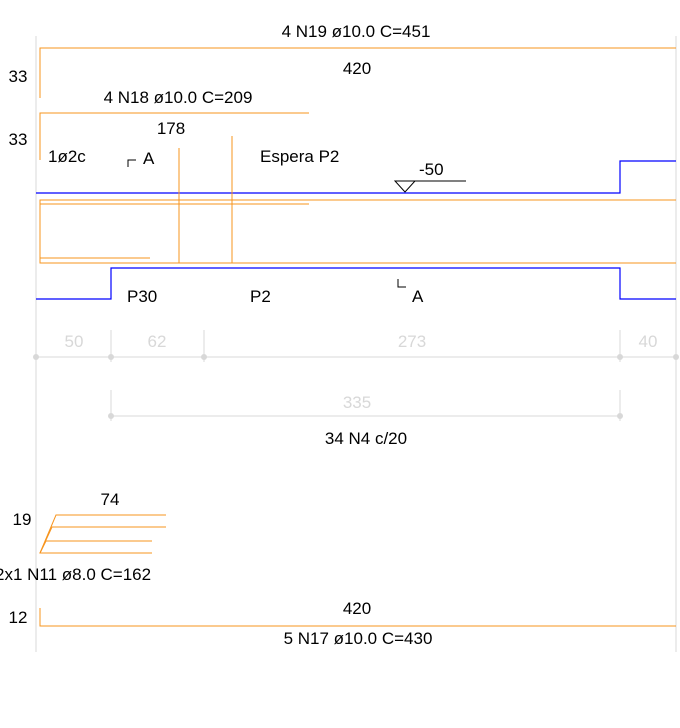 This screenshot has height=728, width=680. What do you see at coordinates (22, 519) in the screenshot?
I see `bar-n11-hook: 19` at bounding box center [22, 519].